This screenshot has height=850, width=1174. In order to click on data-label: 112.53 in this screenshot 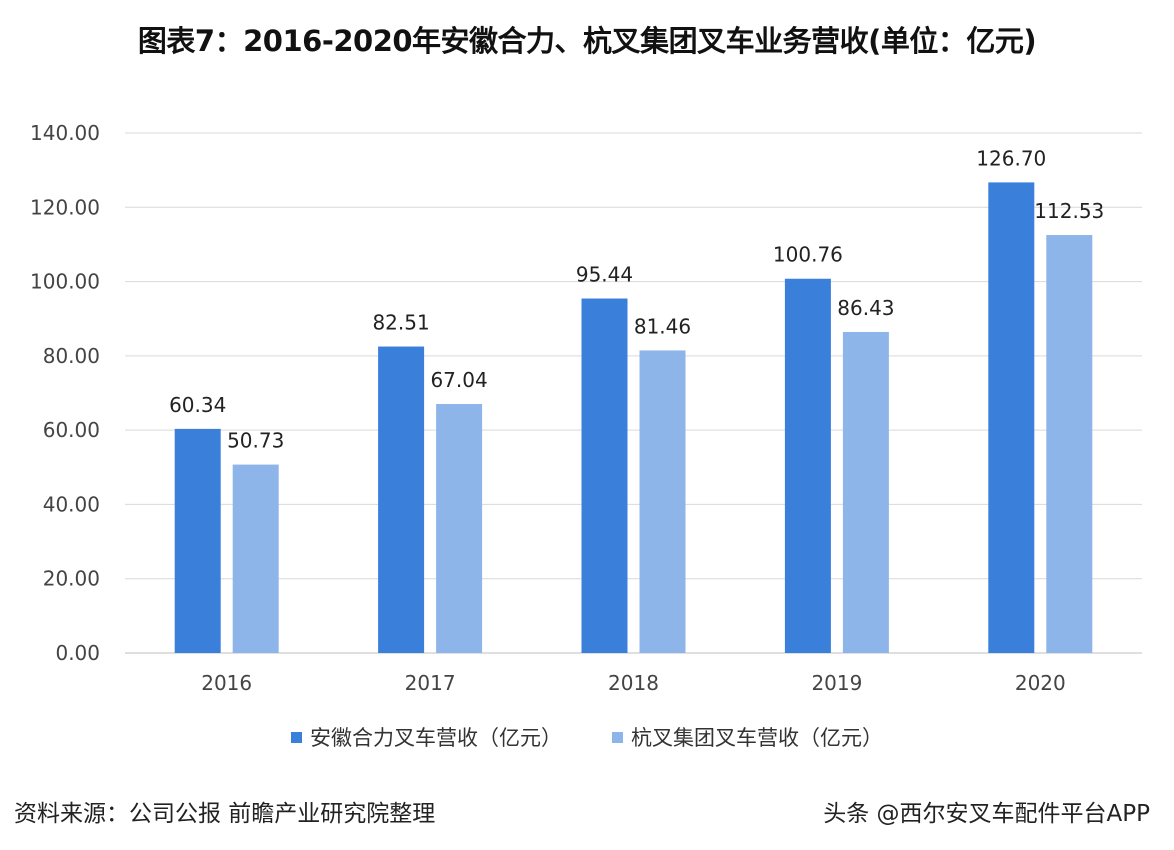, I will do `click(1069, 211)`.